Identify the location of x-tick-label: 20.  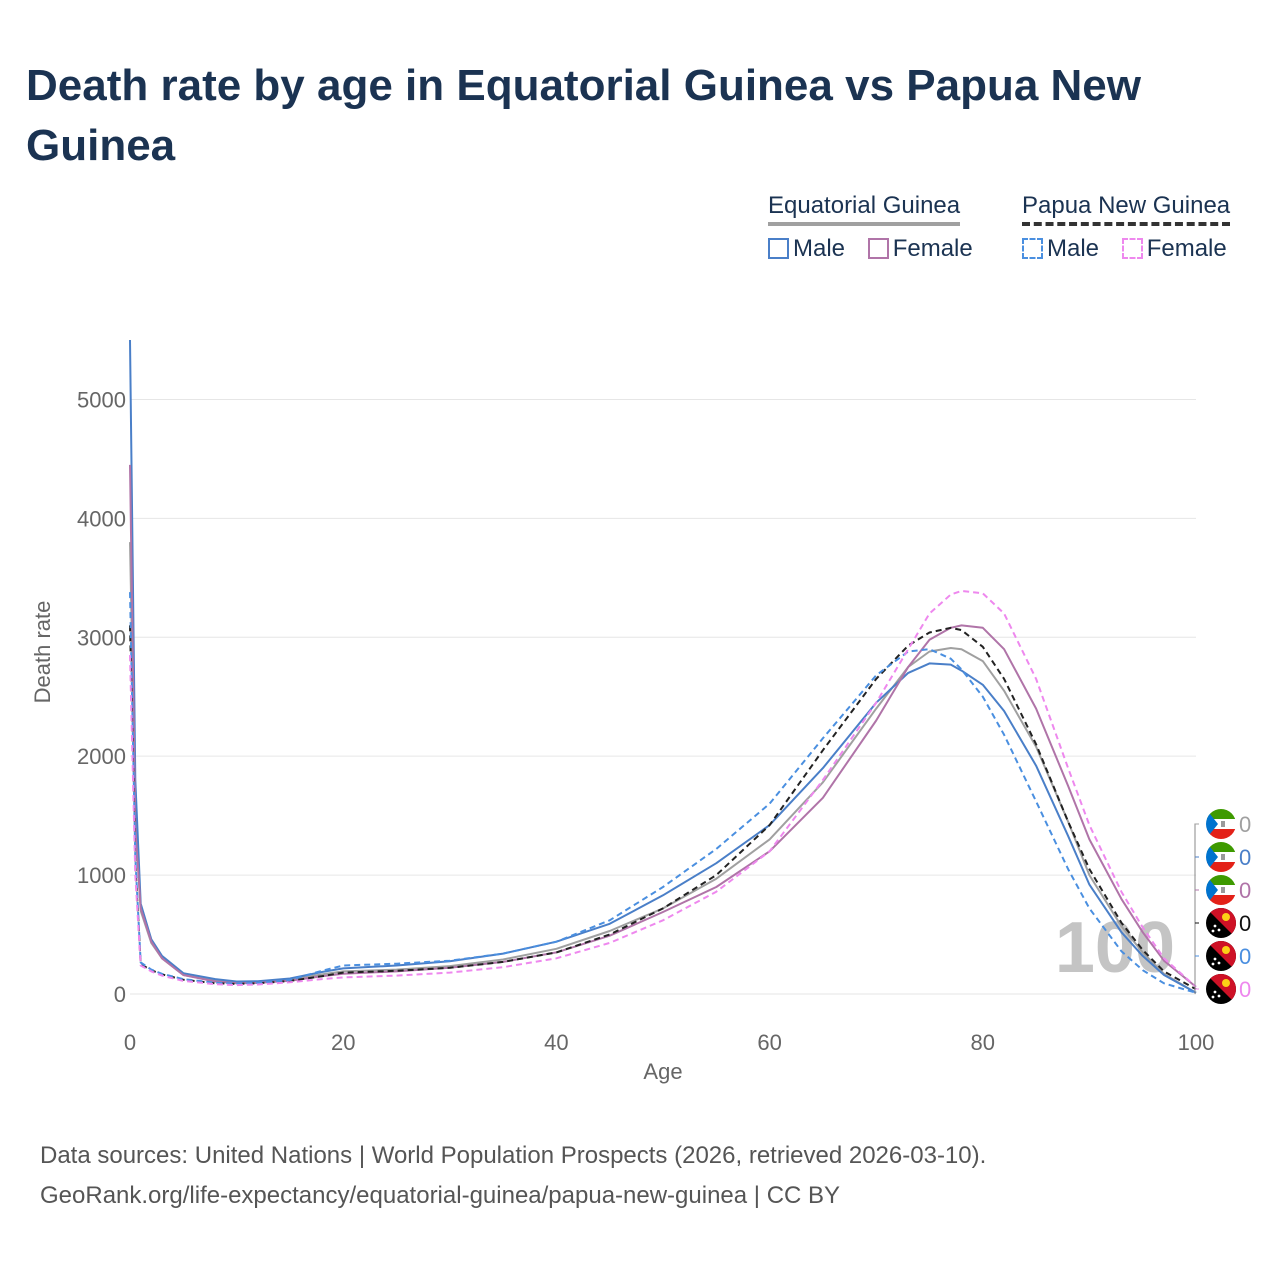
(343, 1042).